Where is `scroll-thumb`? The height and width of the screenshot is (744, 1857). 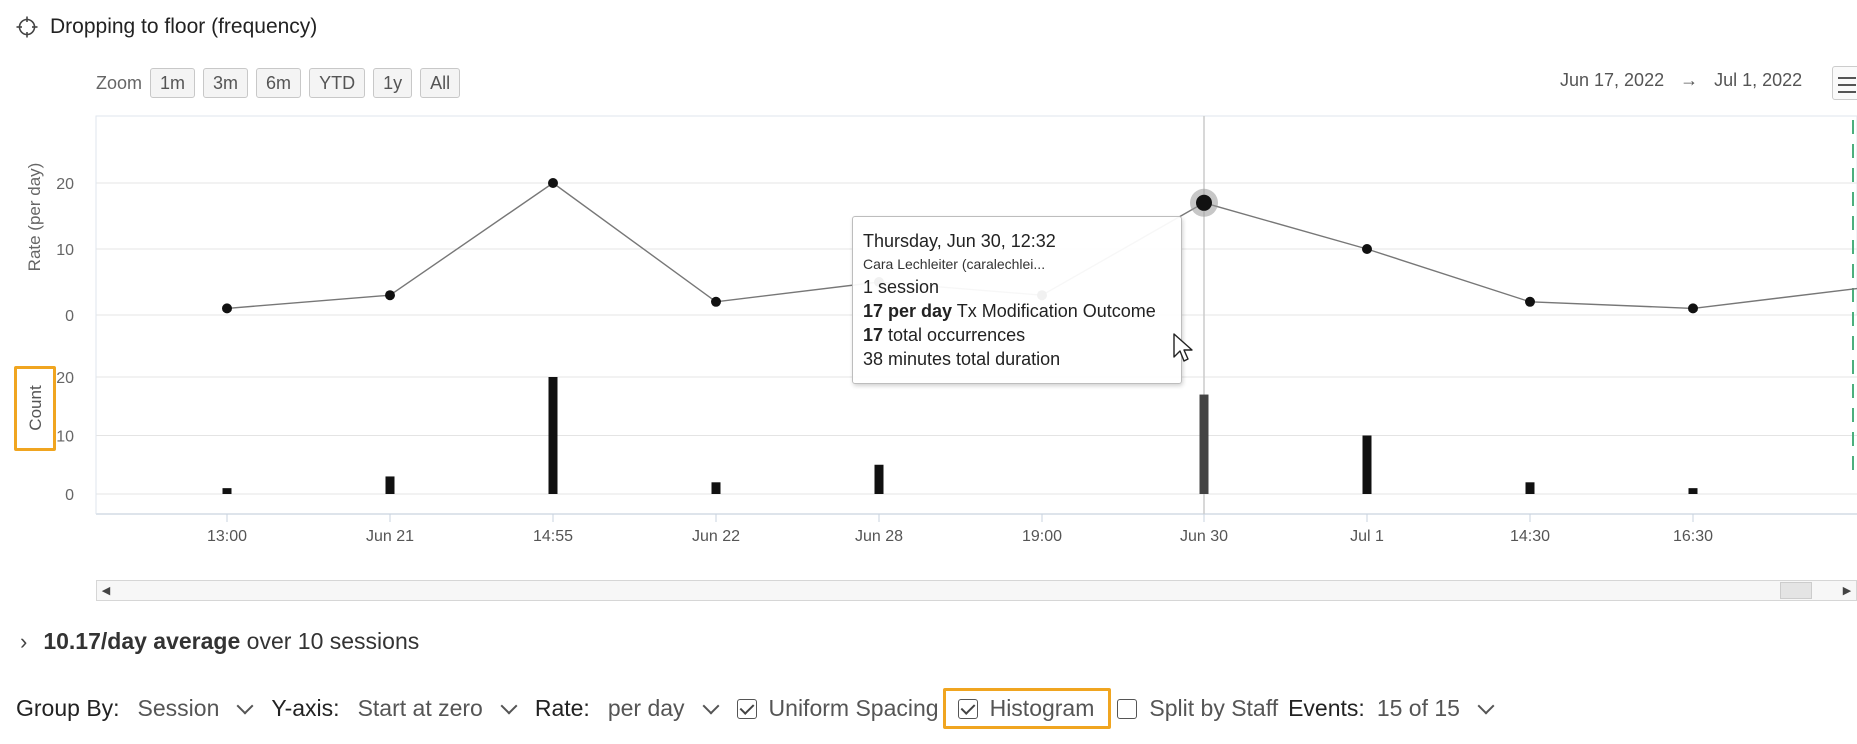 scroll-thumb is located at coordinates (1796, 590).